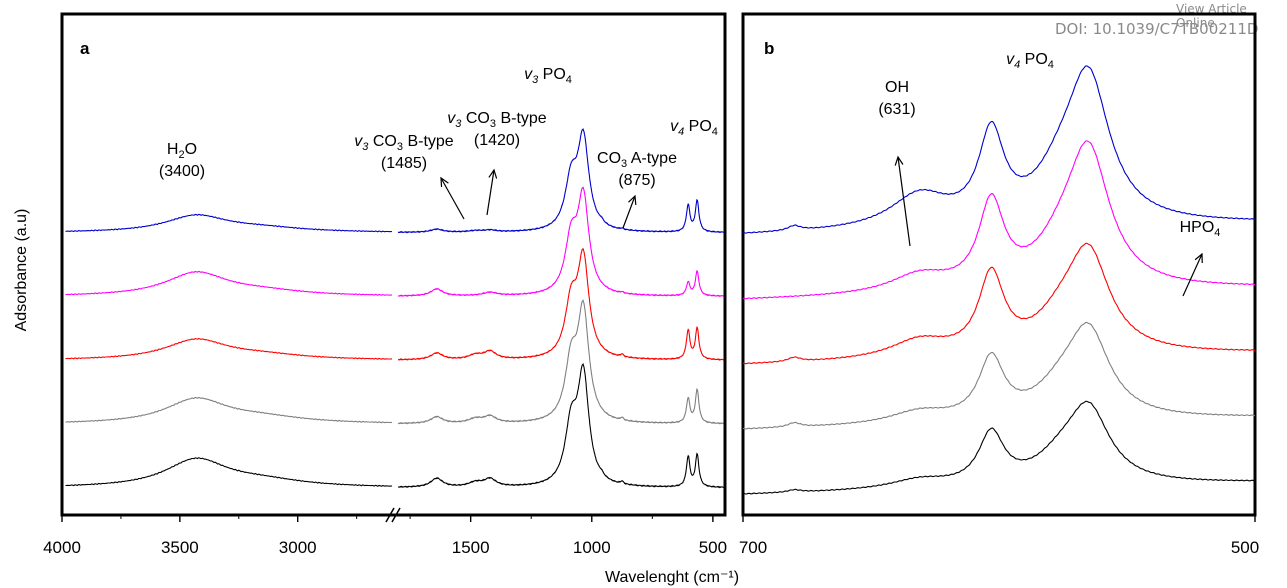 This screenshot has width=1287, height=588. I want to click on x-tick-label-b: 500, so click(1245, 547).